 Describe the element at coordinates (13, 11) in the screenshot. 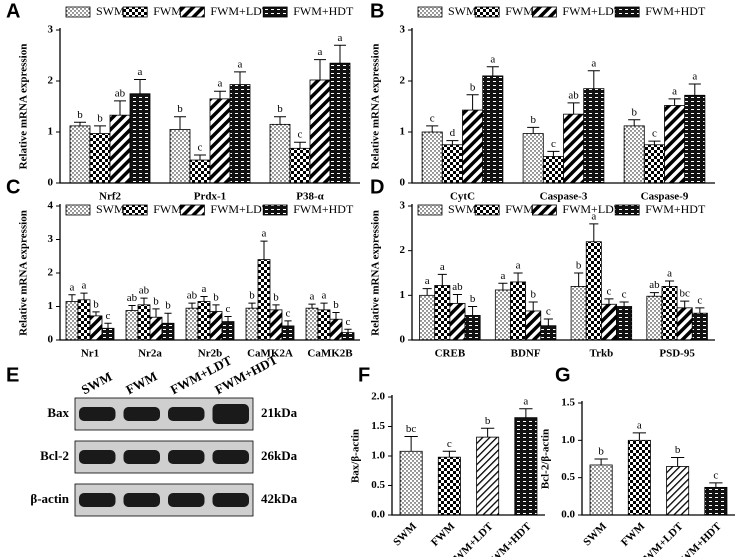

I see `panel-label: A` at that location.